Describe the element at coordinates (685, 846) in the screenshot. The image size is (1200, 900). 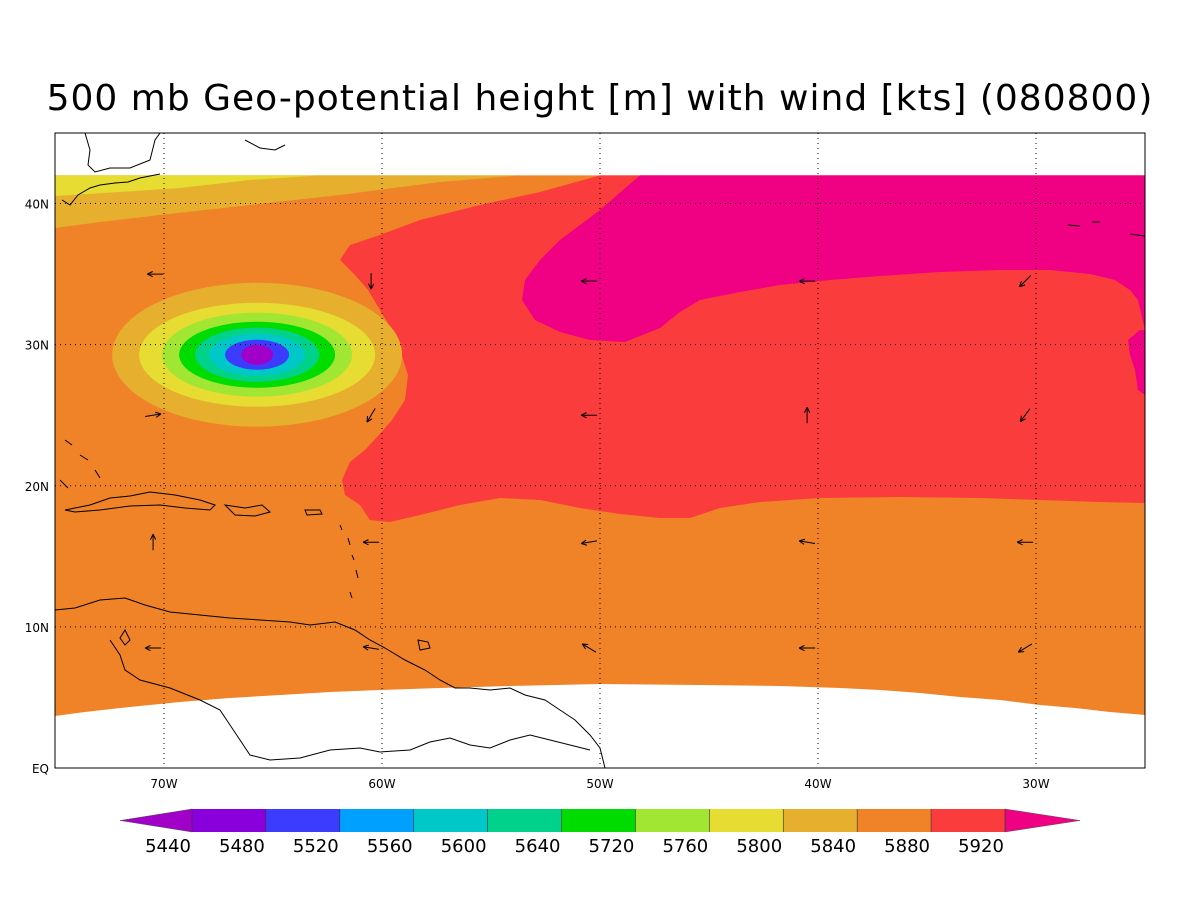
I see `colorbar-label: 5760` at that location.